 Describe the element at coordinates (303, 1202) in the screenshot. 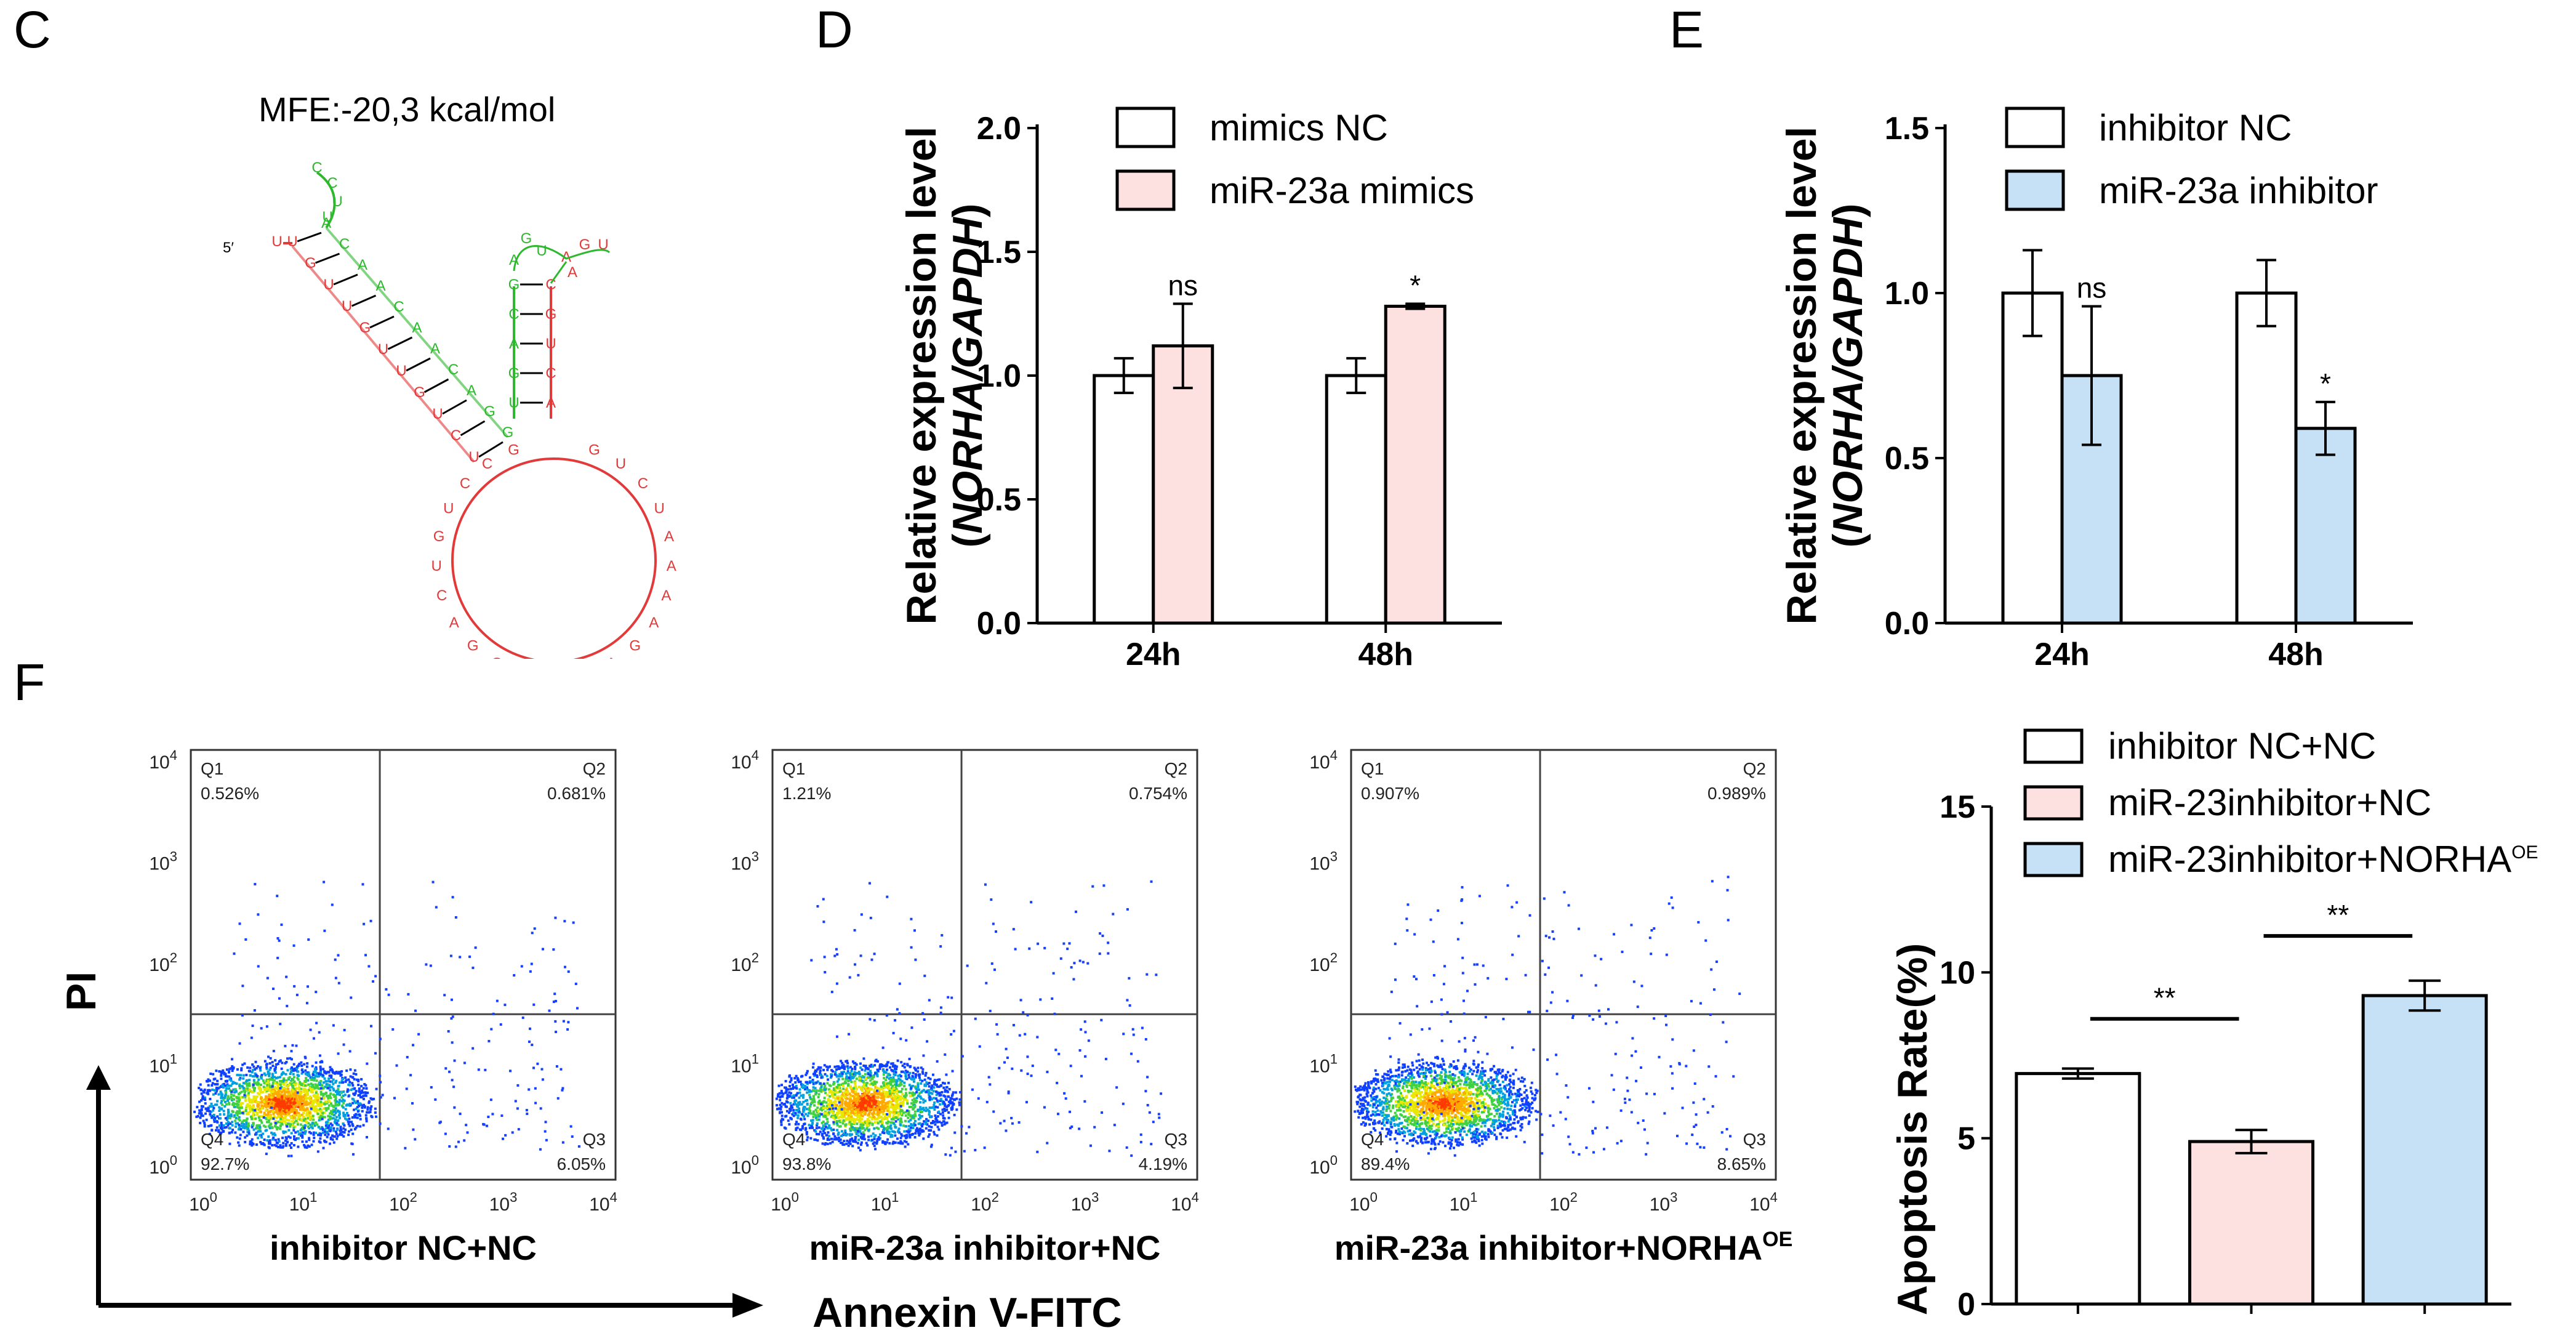

I see `x-tick-label: 101` at that location.